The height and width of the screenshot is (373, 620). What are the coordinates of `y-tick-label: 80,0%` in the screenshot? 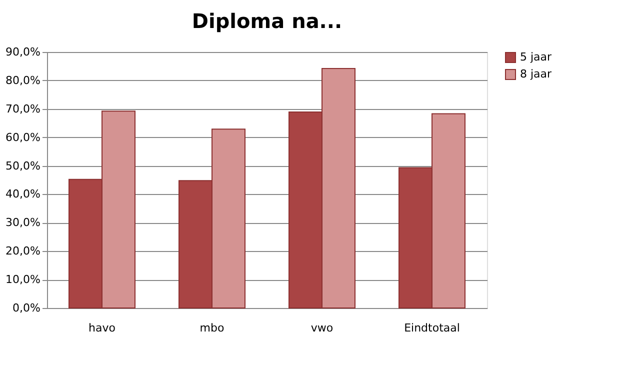 It's located at (23, 80).